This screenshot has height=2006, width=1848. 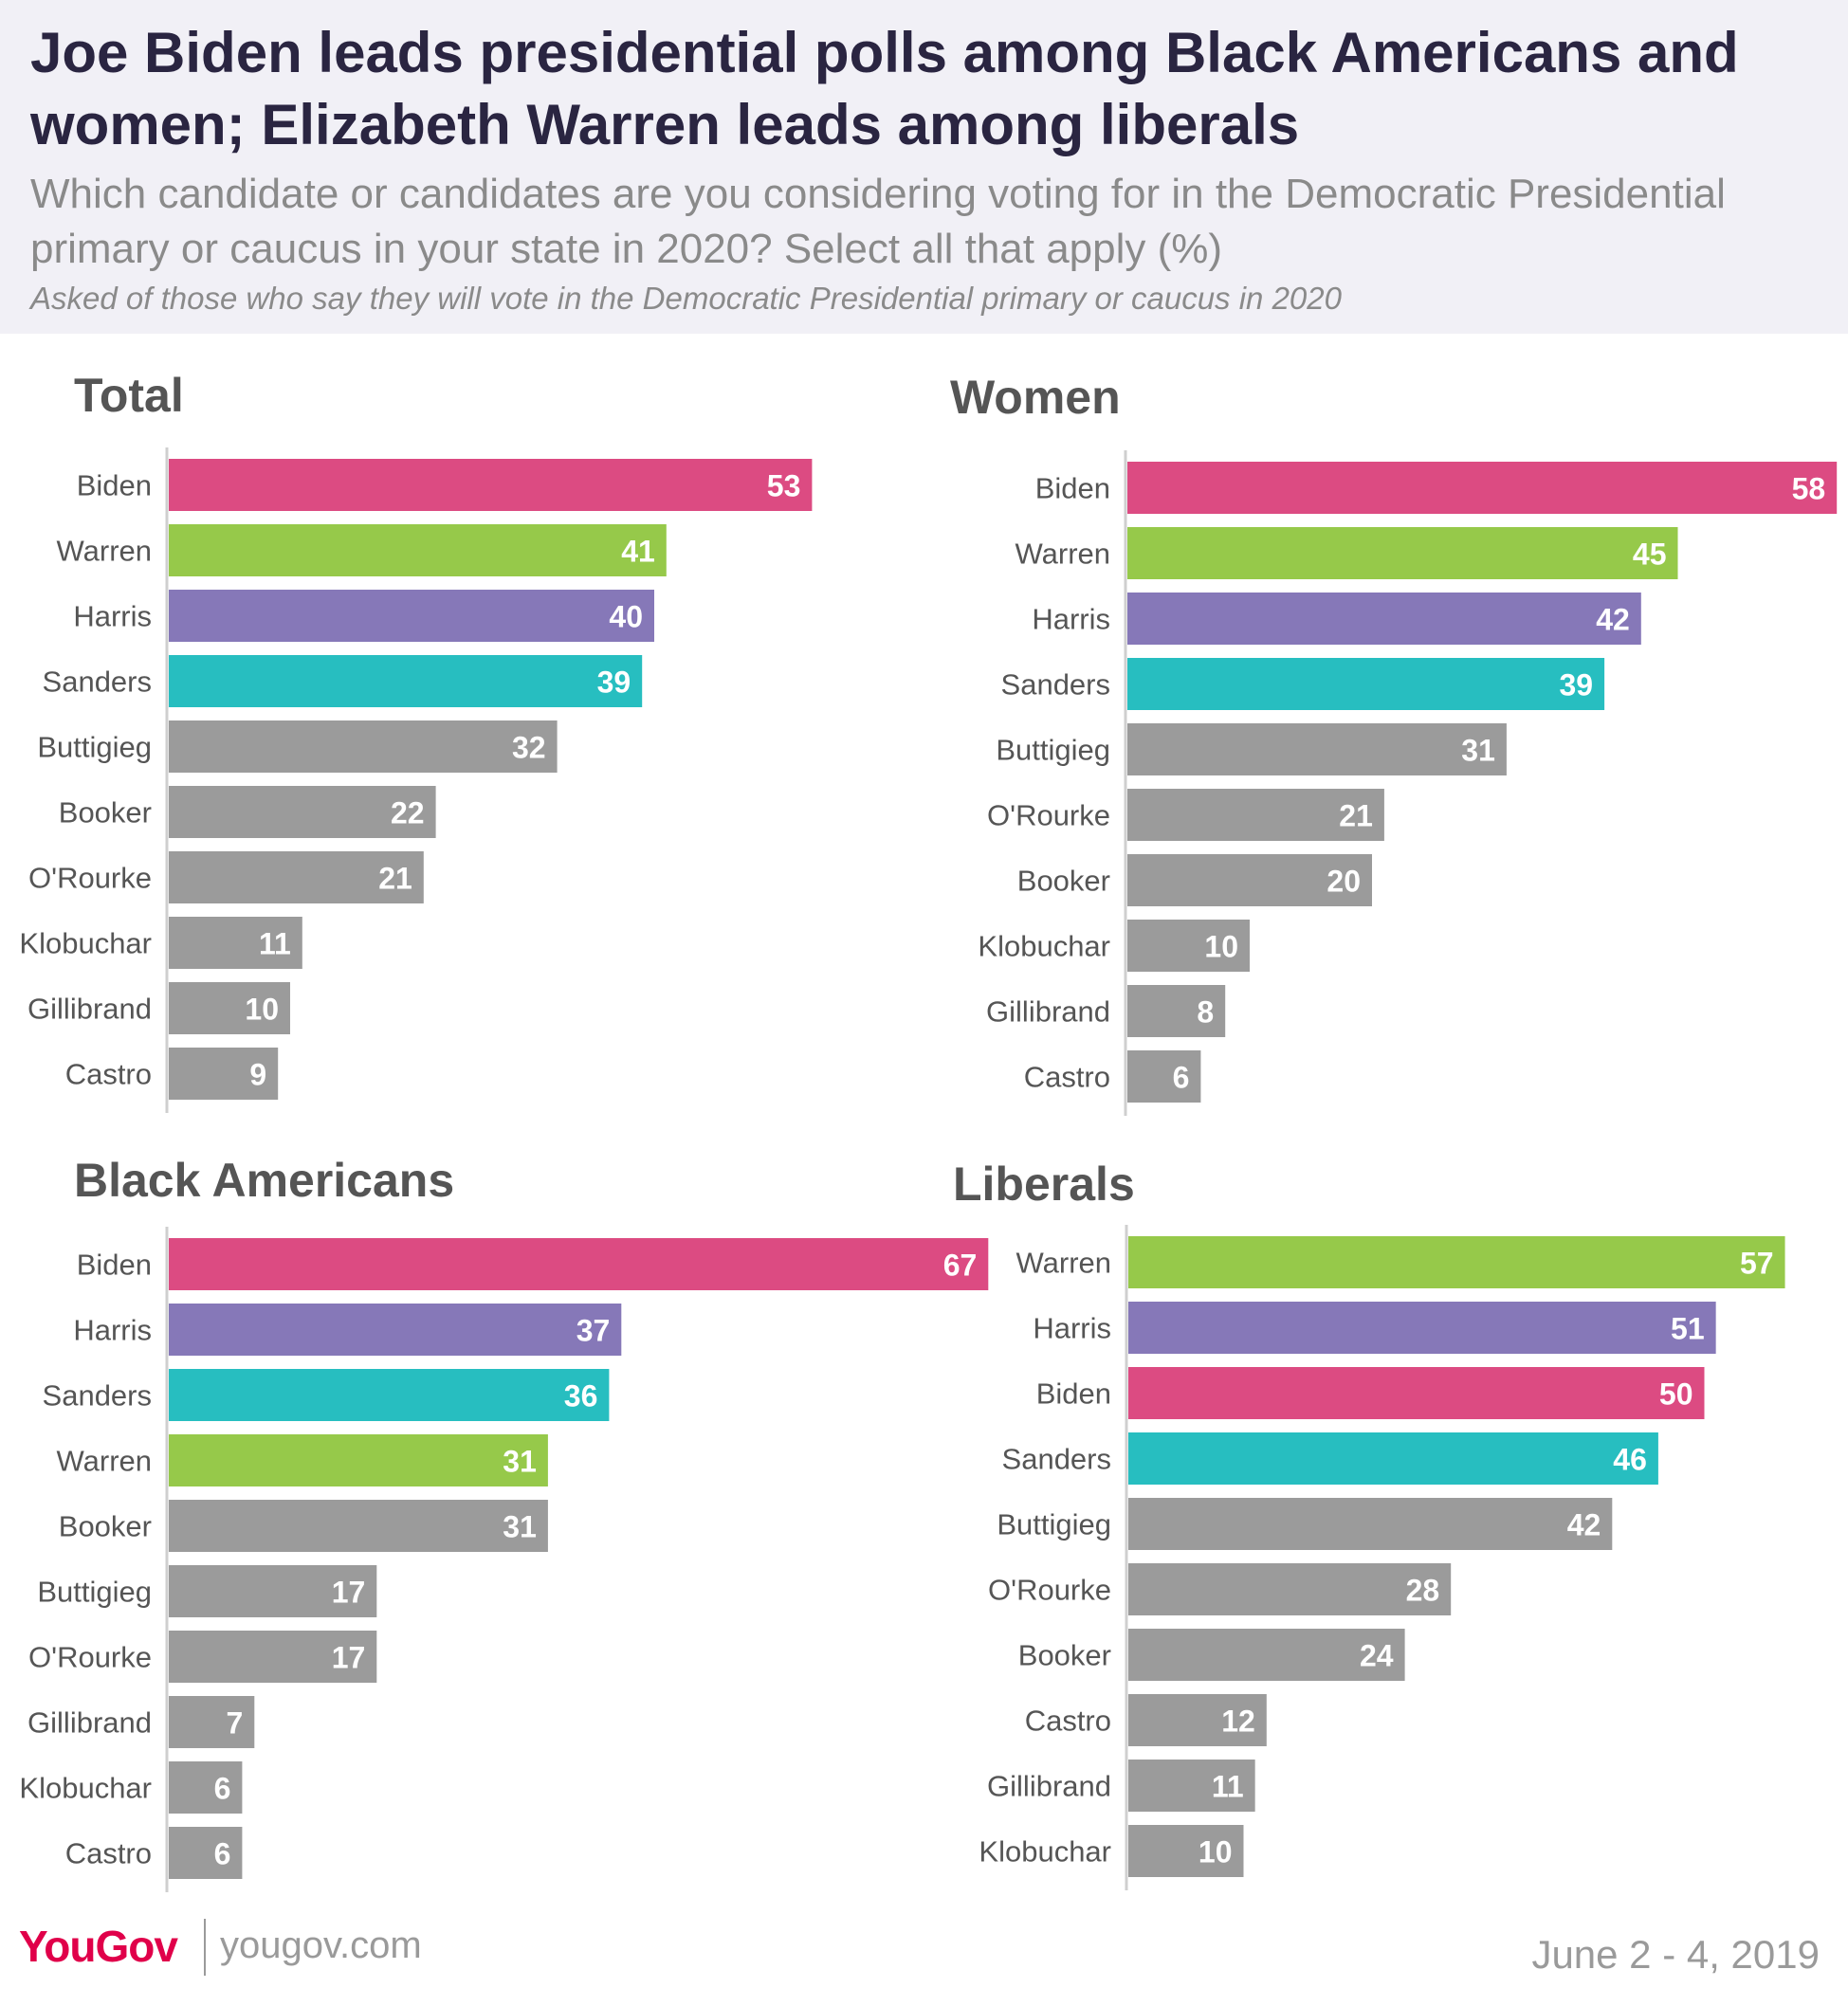 What do you see at coordinates (1377, 1656) in the screenshot?
I see `value-label-booker: 24` at bounding box center [1377, 1656].